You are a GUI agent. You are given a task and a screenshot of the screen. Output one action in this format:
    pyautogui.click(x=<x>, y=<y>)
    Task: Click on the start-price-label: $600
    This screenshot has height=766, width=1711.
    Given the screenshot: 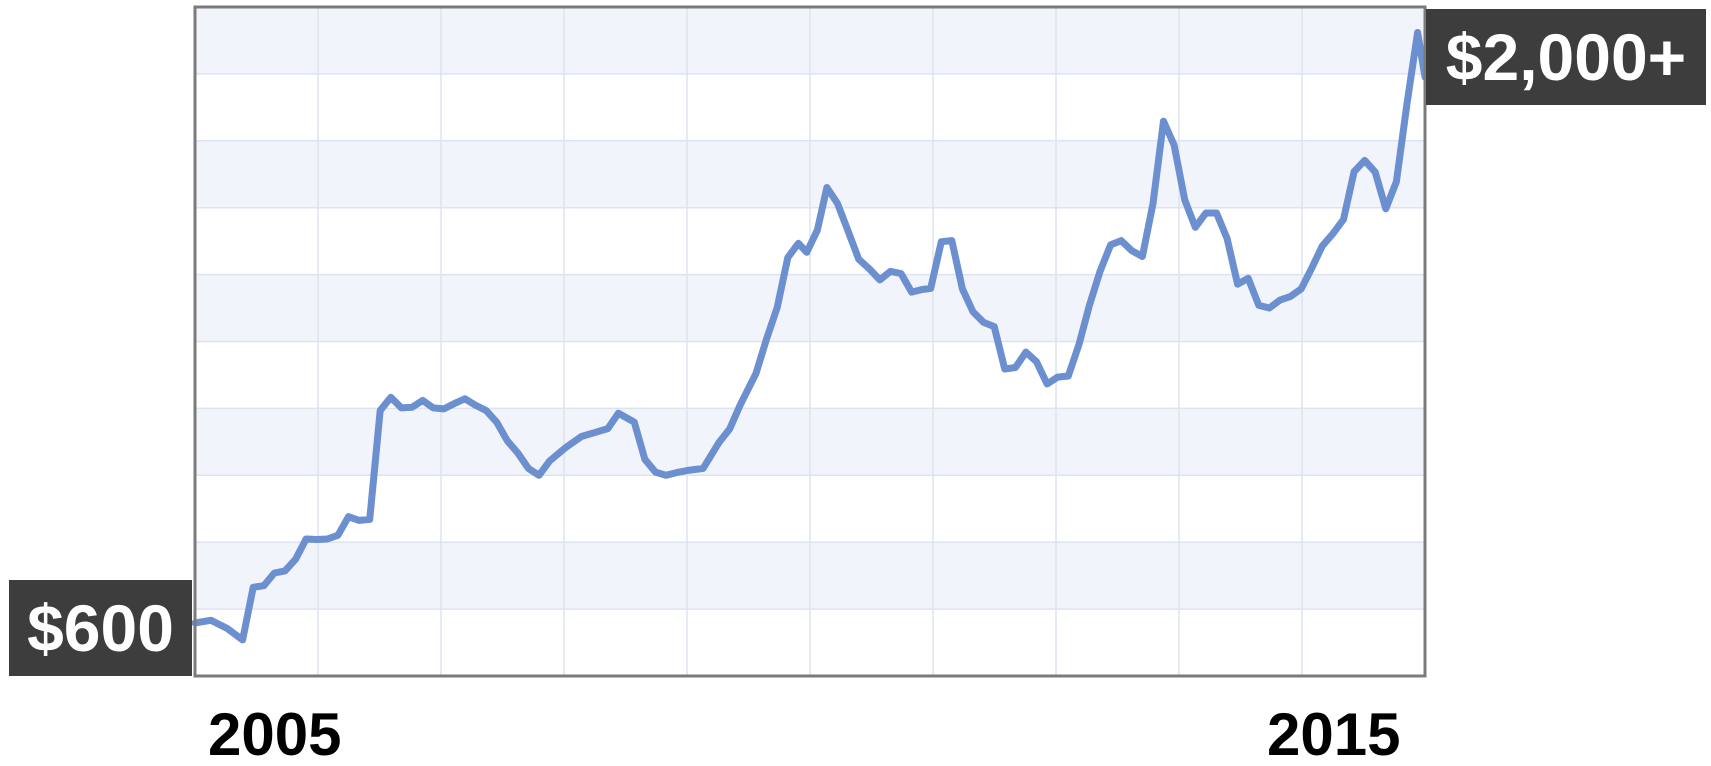 What is the action you would take?
    pyautogui.click(x=100, y=628)
    